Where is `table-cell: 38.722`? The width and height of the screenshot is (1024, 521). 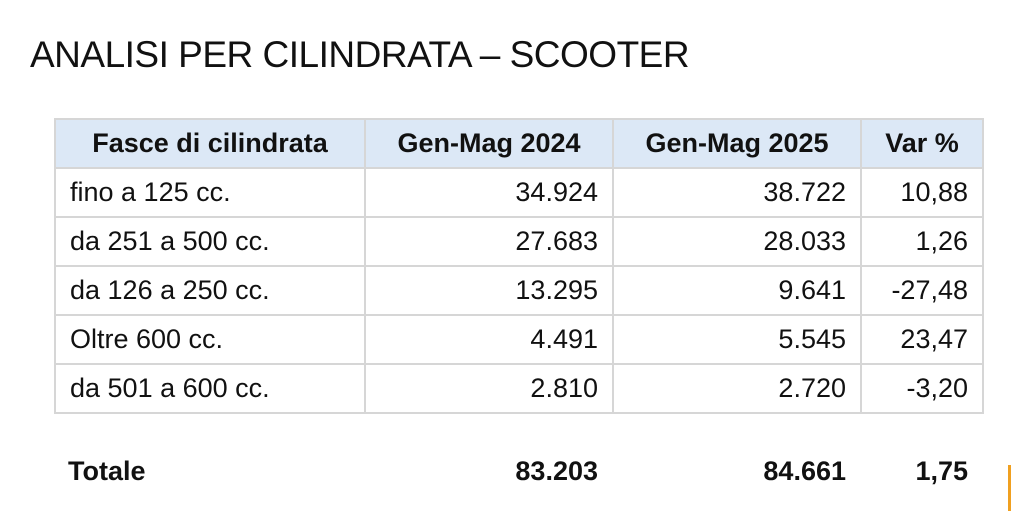
table-cell: 38.722 is located at coordinates (737, 192).